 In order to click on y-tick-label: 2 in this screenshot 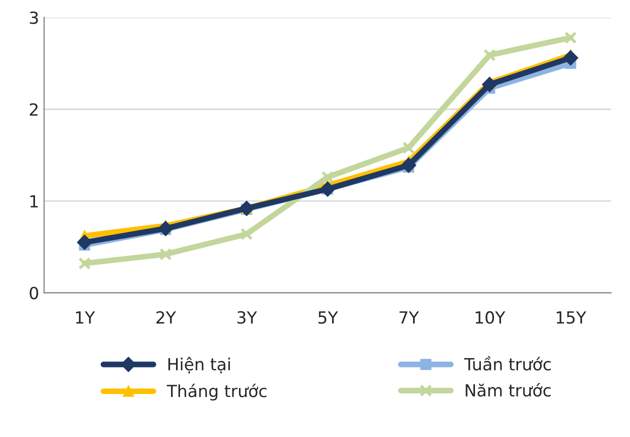, I will do `click(34, 109)`.